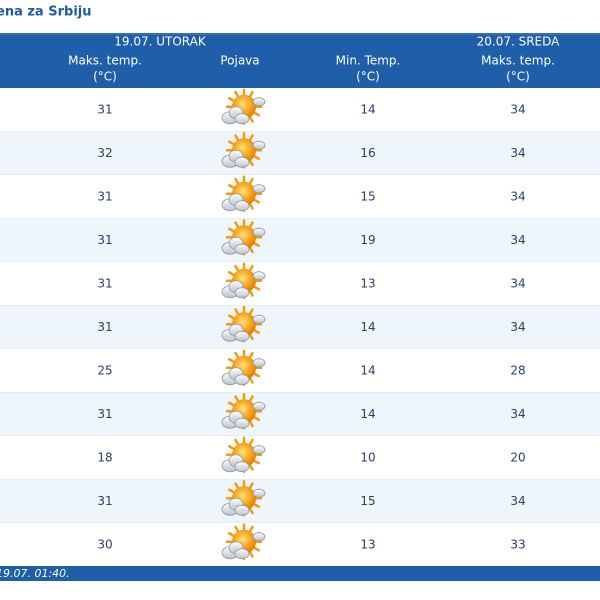  Describe the element at coordinates (367, 240) in the screenshot. I see `temperature: 19` at that location.